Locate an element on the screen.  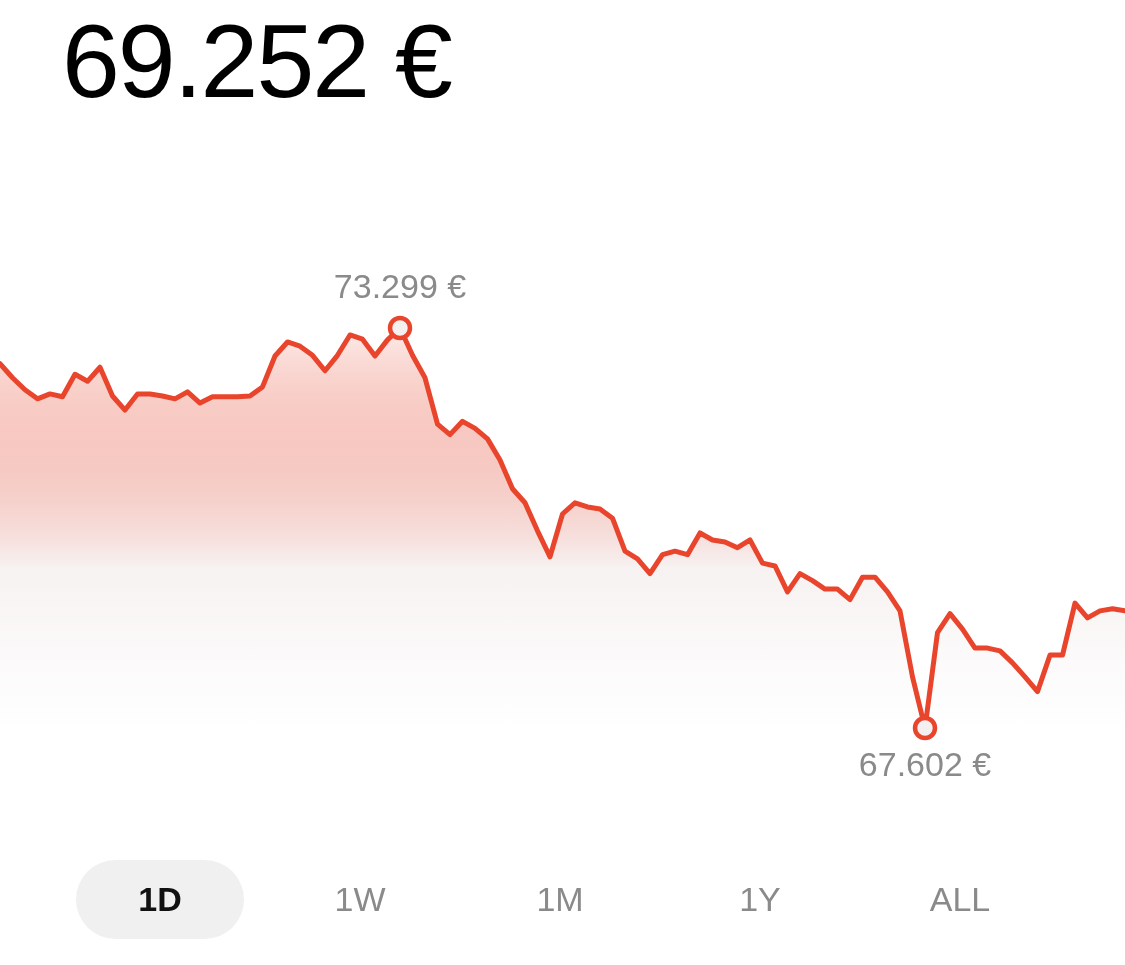
button: 1D is located at coordinates (160, 899).